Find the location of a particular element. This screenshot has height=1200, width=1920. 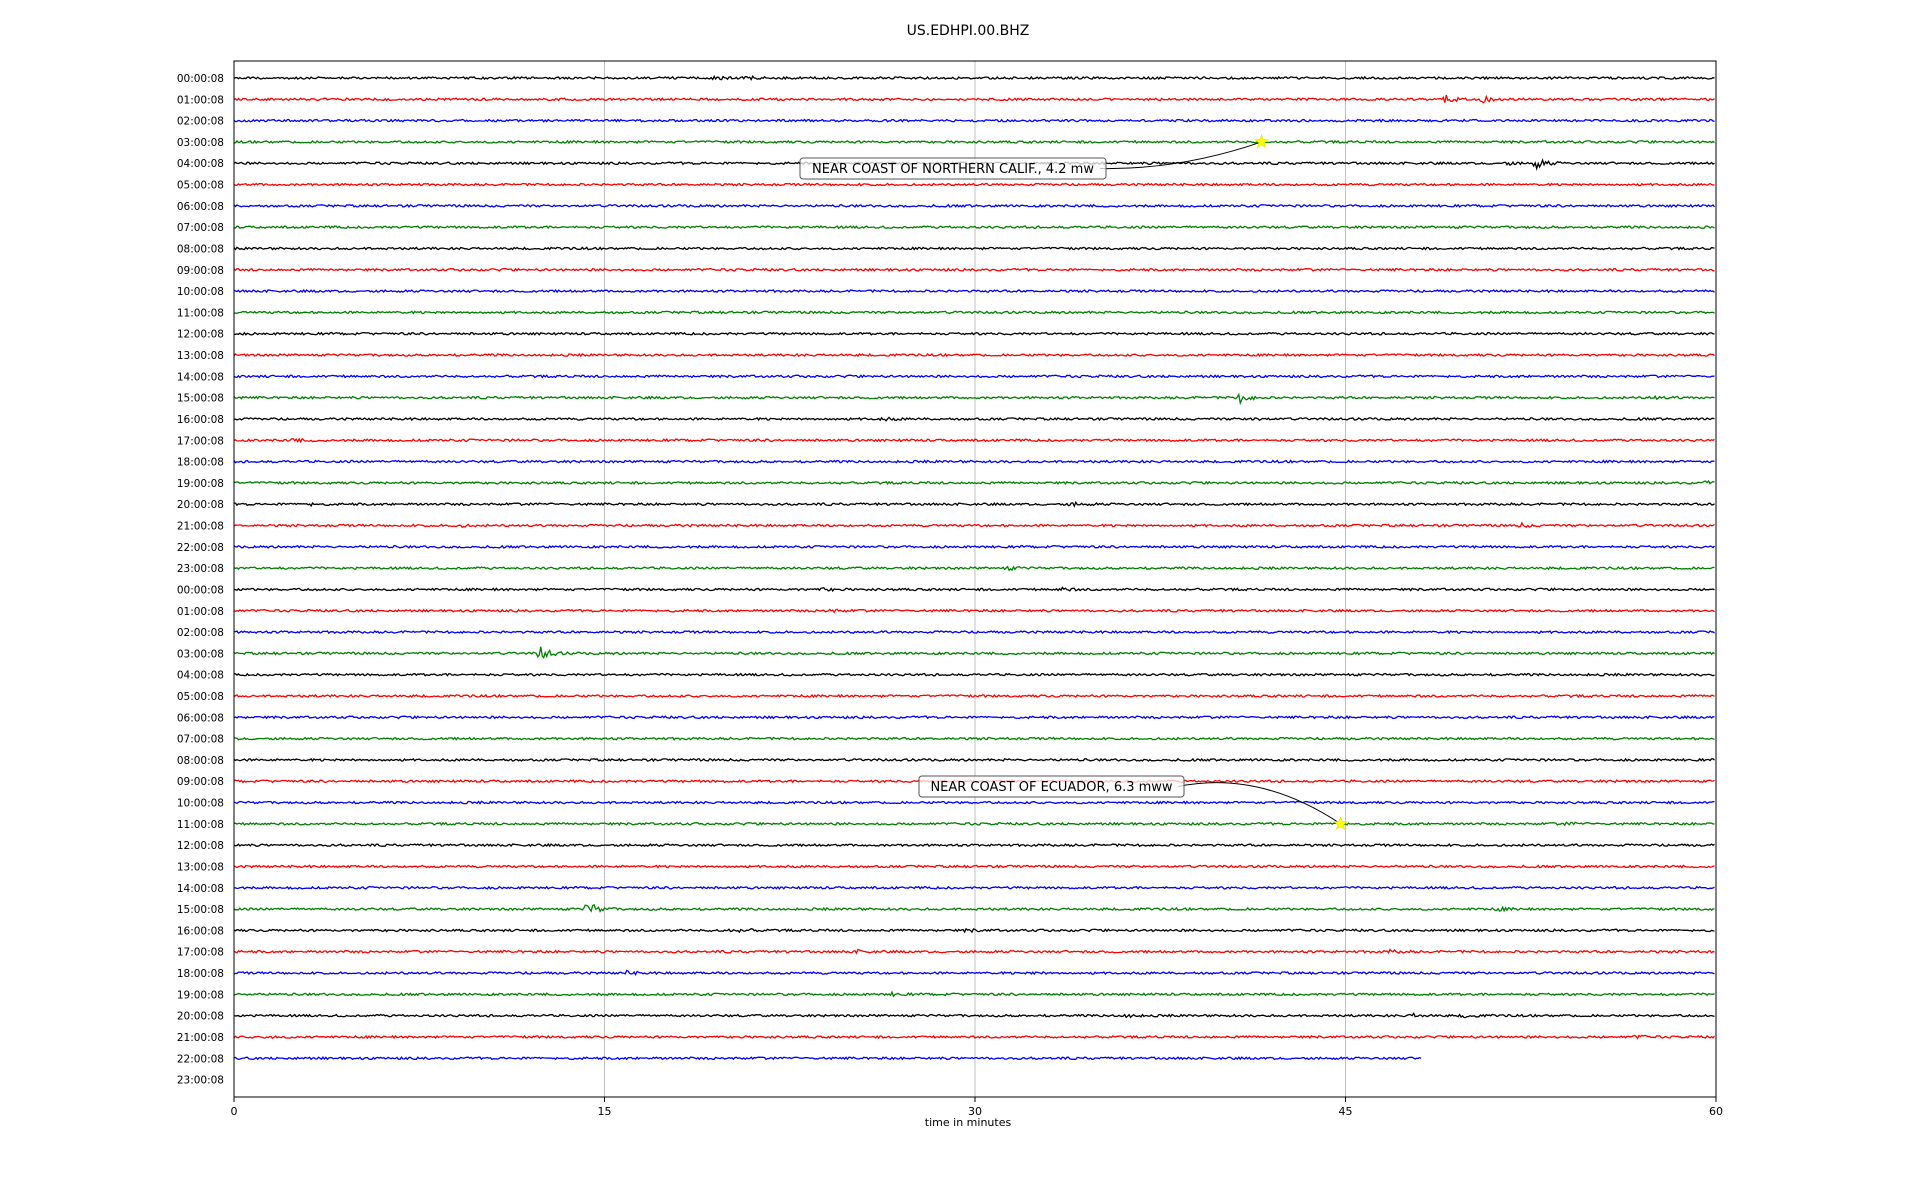

x-tick-label-30: 30 is located at coordinates (975, 1111).